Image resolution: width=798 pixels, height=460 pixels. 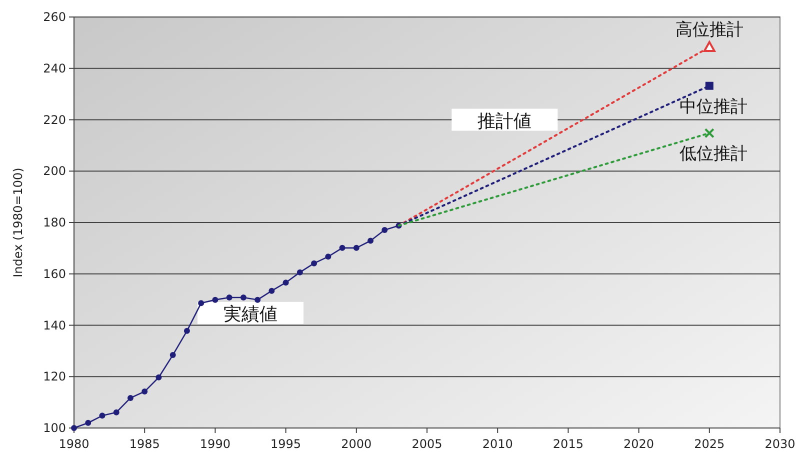 What do you see at coordinates (639, 444) in the screenshot?
I see `x-tick-label: 2020` at bounding box center [639, 444].